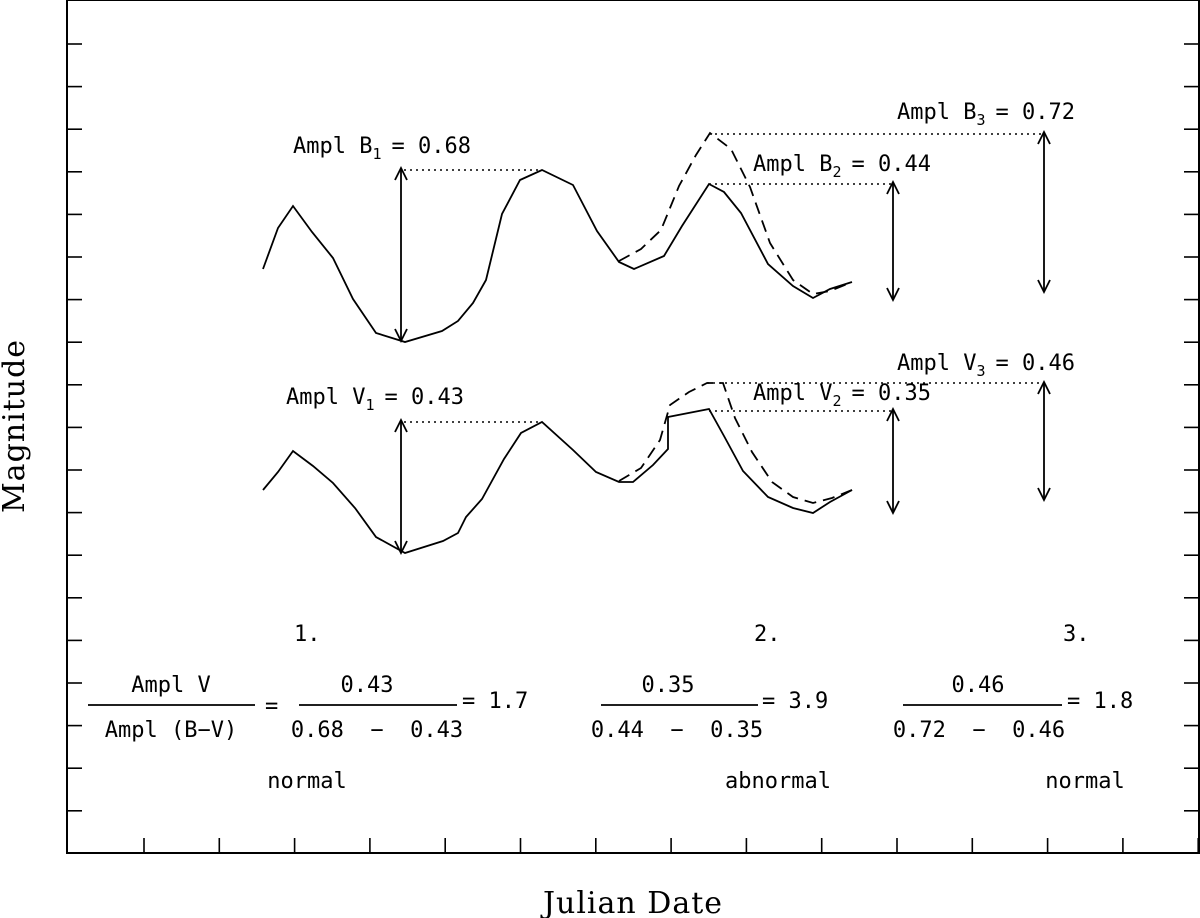 The width and height of the screenshot is (1200, 918). I want to click on ratio-denominator-label: Ampl (B−V), so click(171, 730).